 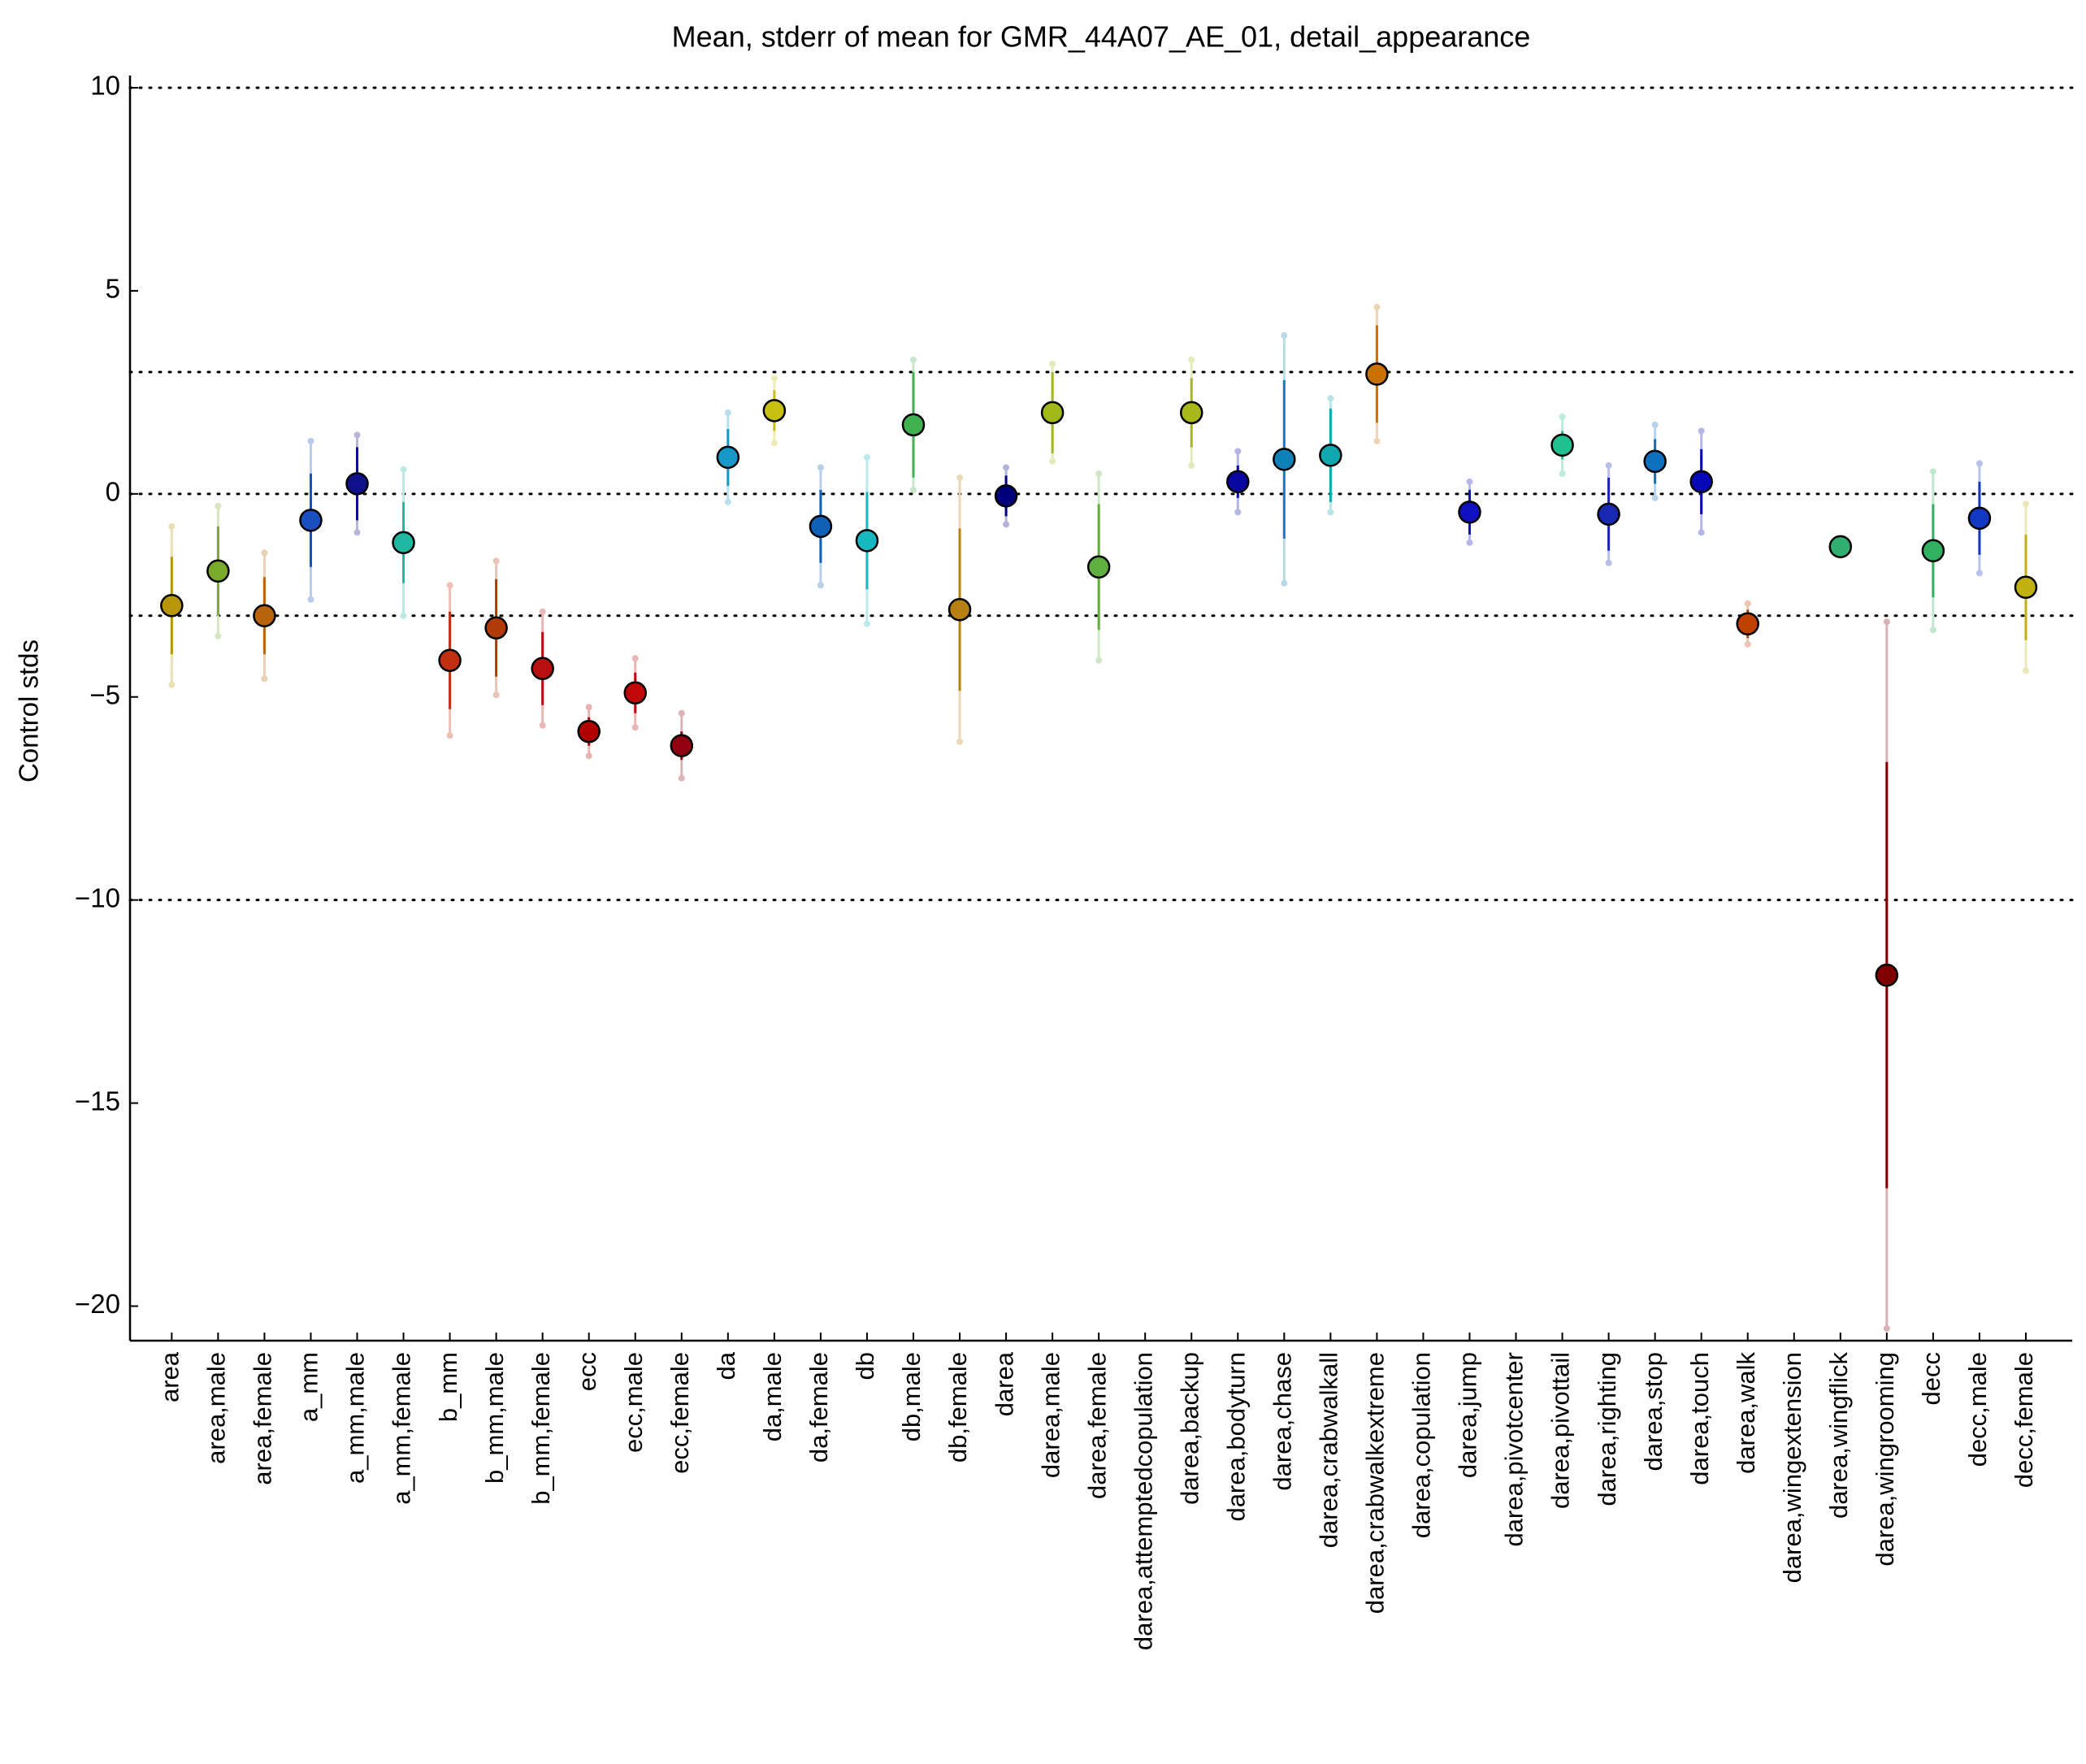 What do you see at coordinates (1143, 1501) in the screenshot?
I see `x-tick-label: darea,attemptedcopulation` at bounding box center [1143, 1501].